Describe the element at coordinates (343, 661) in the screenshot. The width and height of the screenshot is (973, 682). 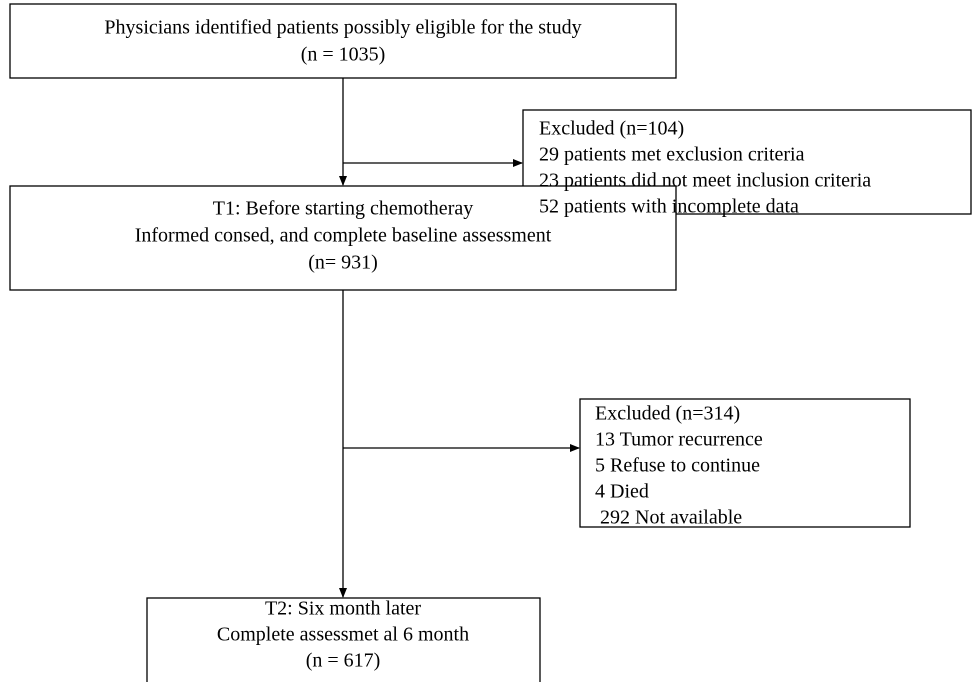
I see `node-text: (n = 617)` at that location.